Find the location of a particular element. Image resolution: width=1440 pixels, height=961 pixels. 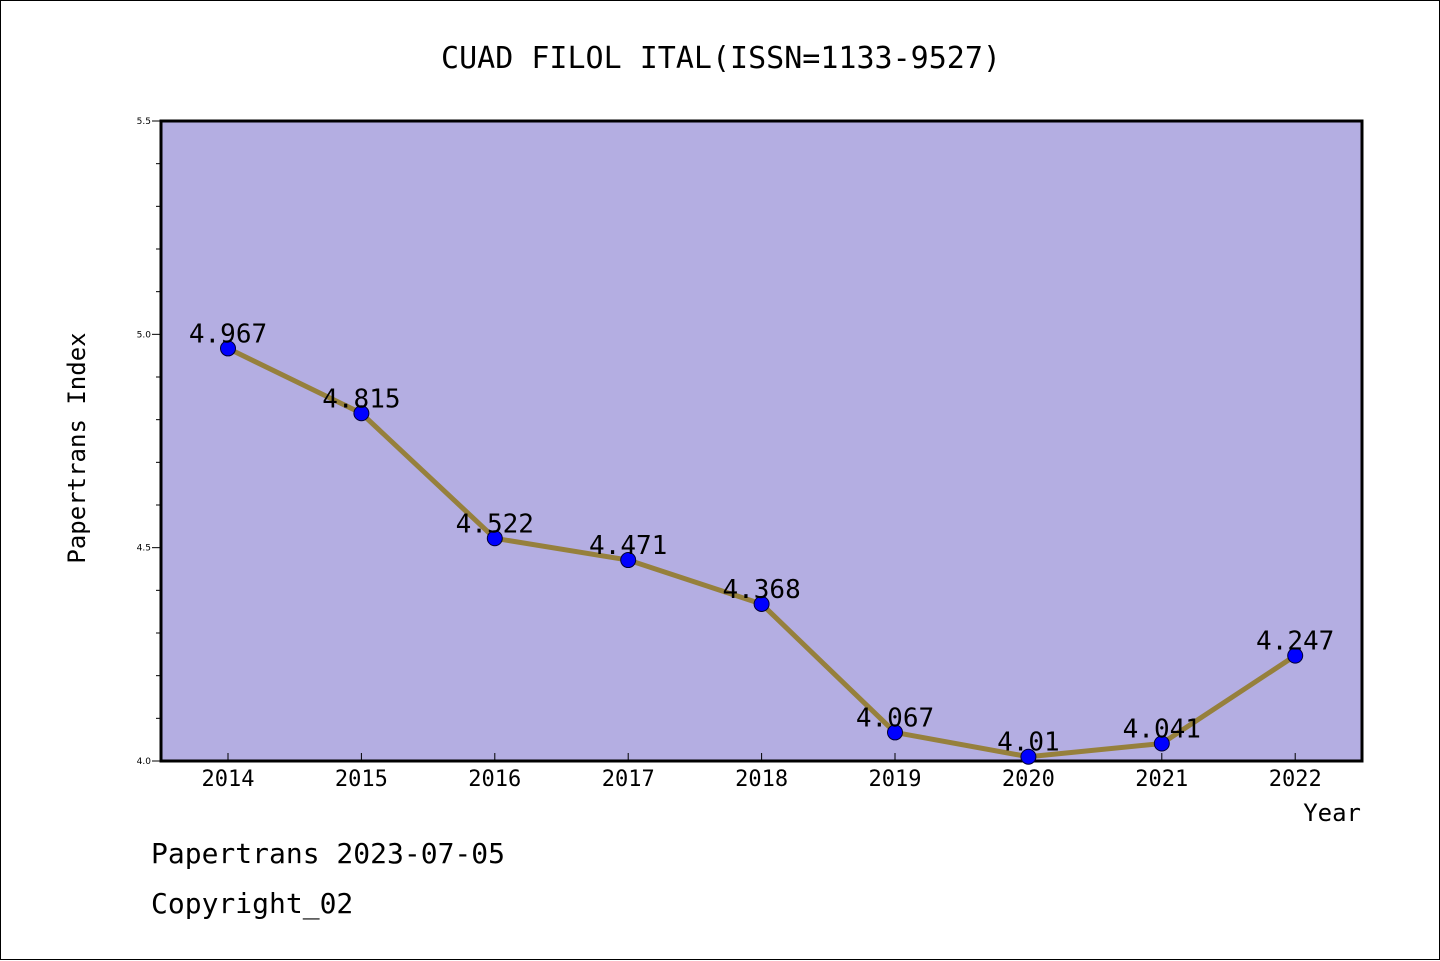

x-tick-label: 2014 is located at coordinates (228, 779).